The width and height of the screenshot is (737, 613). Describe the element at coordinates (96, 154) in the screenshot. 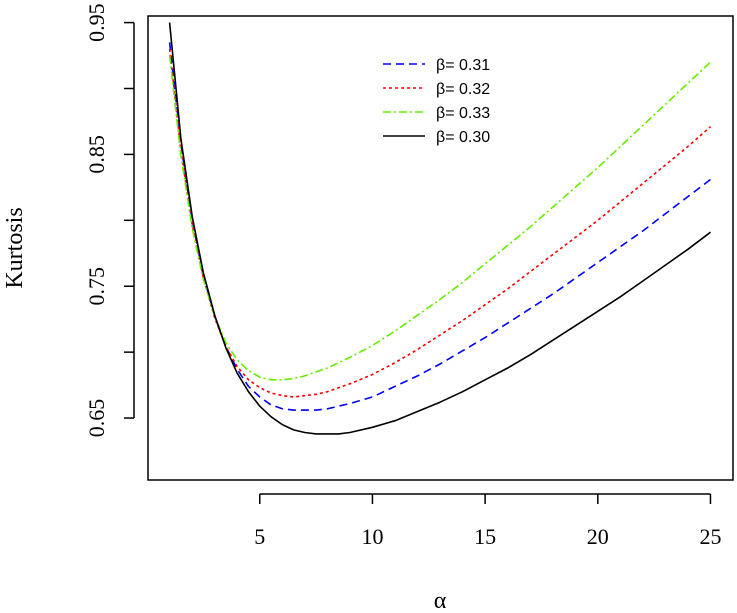

I see `y-tick-label: 0.85` at that location.